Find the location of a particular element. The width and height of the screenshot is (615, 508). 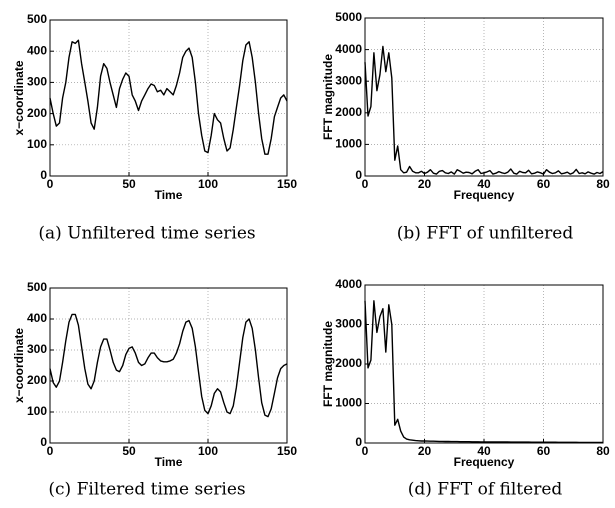

caption: (d) FFT of filtered is located at coordinates (485, 490).